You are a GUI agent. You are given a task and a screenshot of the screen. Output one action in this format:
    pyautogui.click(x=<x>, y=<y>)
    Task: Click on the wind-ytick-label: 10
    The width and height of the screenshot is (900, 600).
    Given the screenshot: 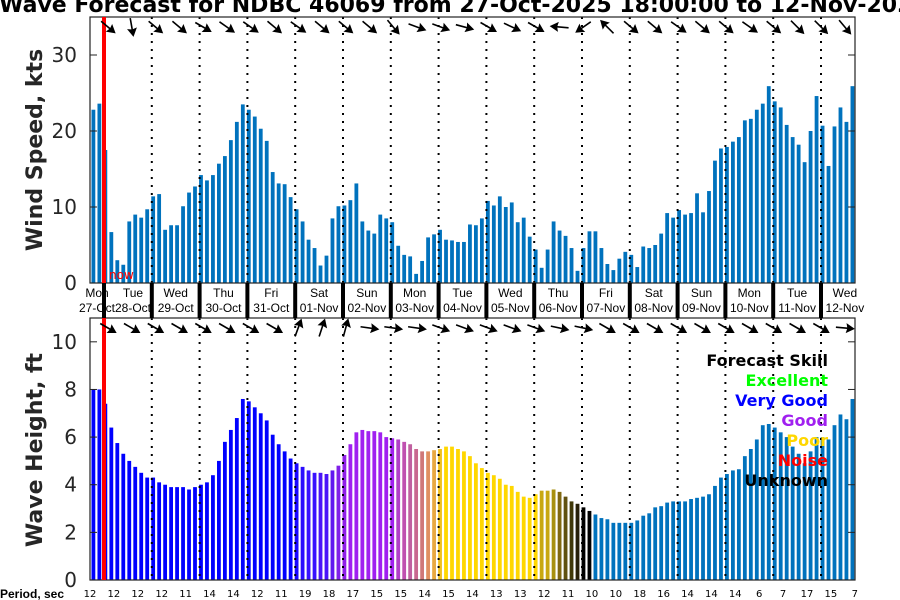 What is the action you would take?
    pyautogui.click(x=64, y=207)
    